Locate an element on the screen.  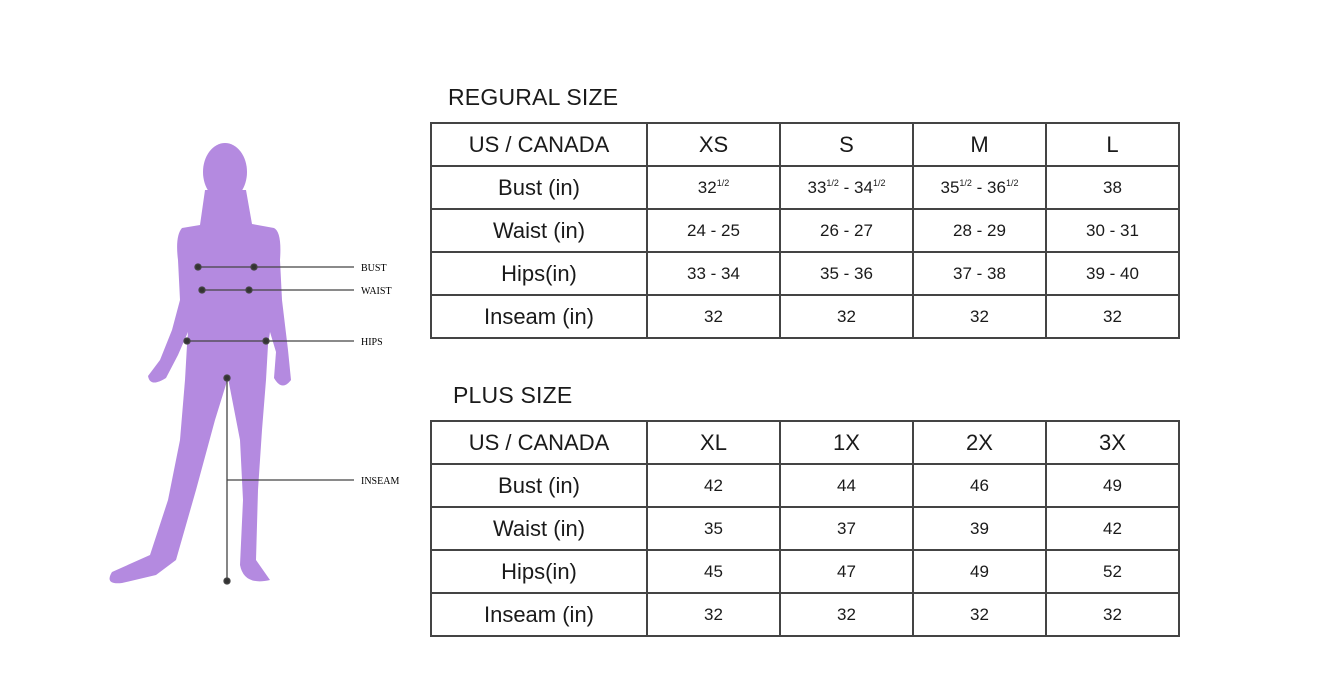
value-text: 26 - 27 is located at coordinates (846, 230).